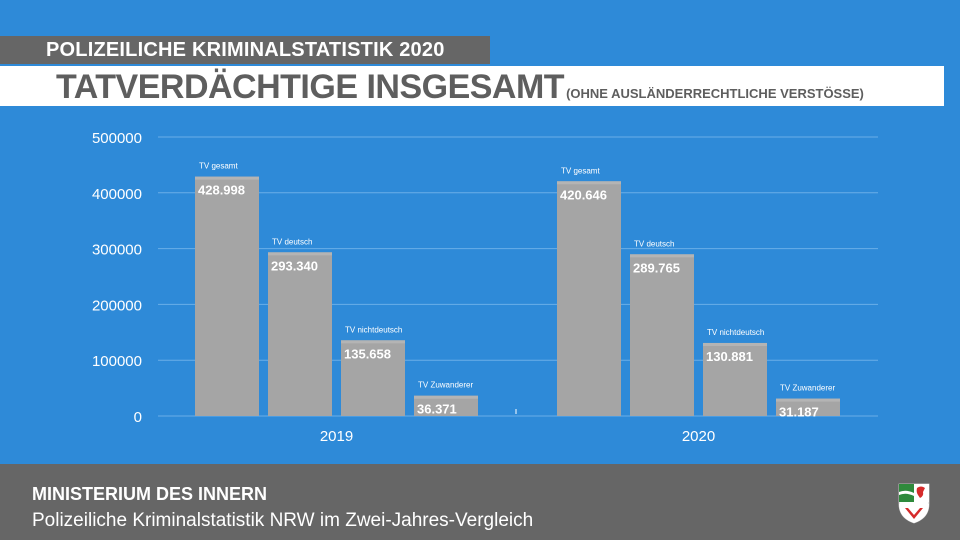 The image size is (960, 540). Describe the element at coordinates (117, 250) in the screenshot. I see `y-tick-label: 300000` at that location.